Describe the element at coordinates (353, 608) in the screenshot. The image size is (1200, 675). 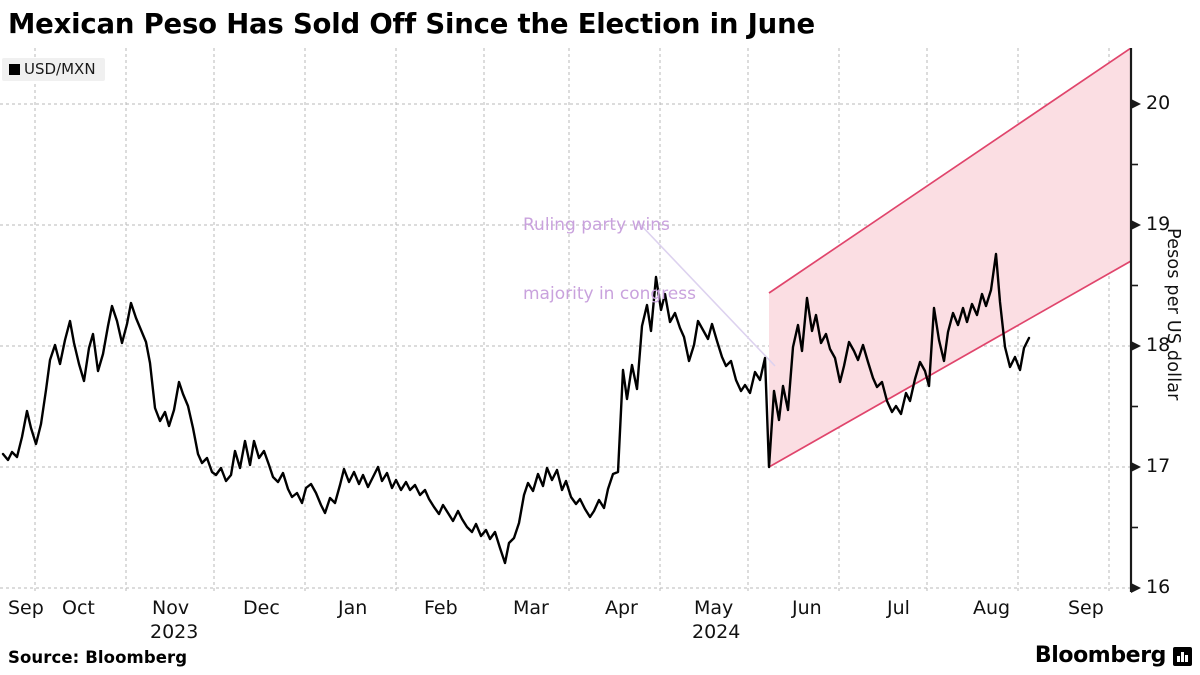
I see `x-tick-label-jan: Jan` at that location.